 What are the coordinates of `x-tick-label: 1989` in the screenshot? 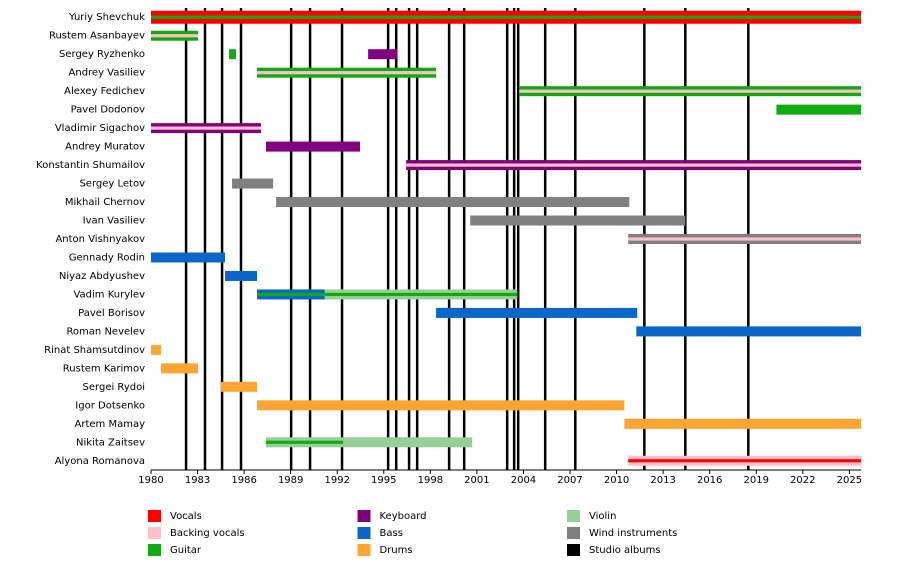 It's located at (290, 480).